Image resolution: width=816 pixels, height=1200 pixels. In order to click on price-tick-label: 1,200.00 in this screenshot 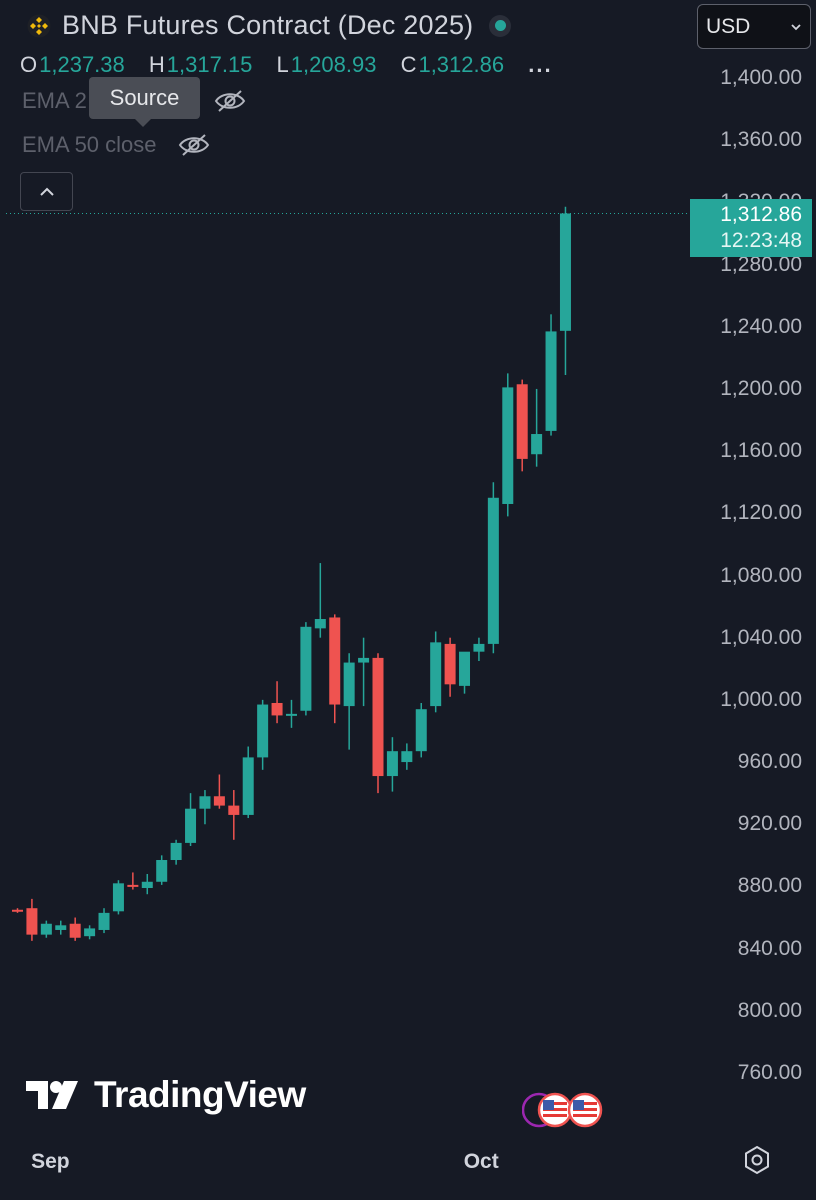, I will do `click(761, 388)`.